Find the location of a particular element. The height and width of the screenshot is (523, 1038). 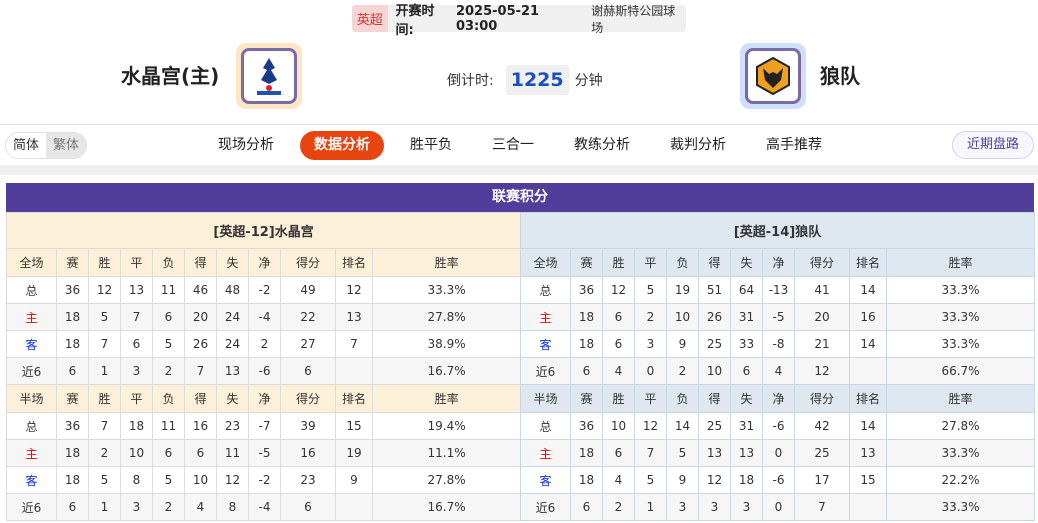

table-row: 总 36 12 13 11 46 48 -2 49 12 33.3% is located at coordinates (264, 290).